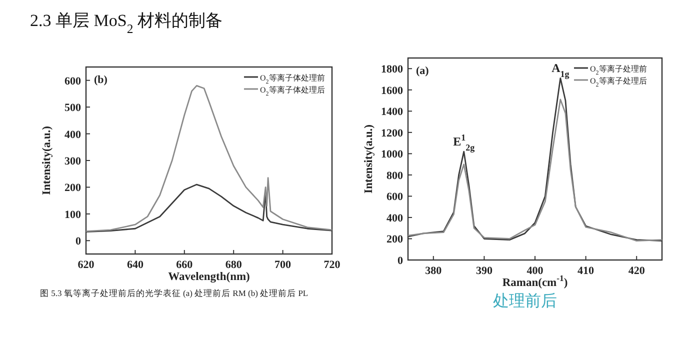  I want to click on x-axis-title: Wavelength(nm), so click(209, 277).